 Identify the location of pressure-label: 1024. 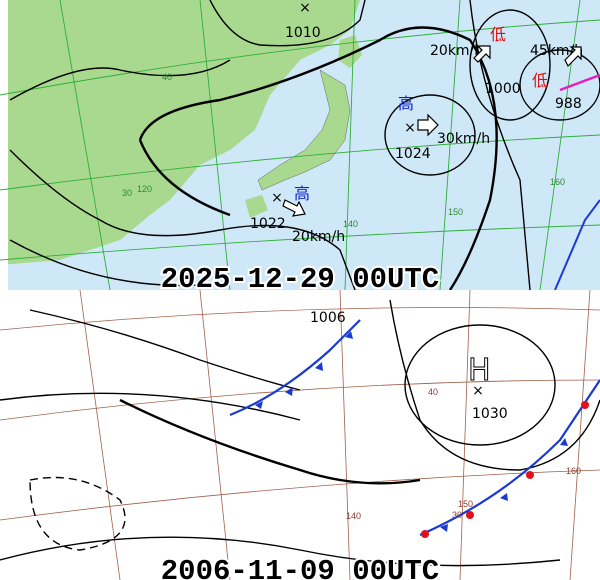
(413, 154).